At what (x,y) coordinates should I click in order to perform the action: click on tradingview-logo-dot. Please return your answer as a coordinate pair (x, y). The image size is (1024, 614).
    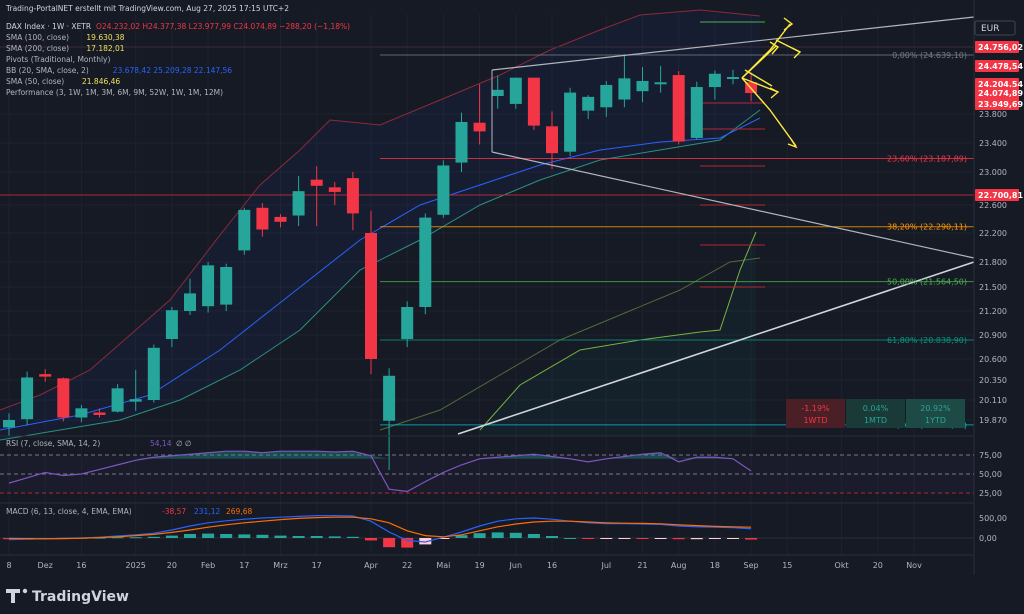
    Looking at the image, I should click on (25, 591).